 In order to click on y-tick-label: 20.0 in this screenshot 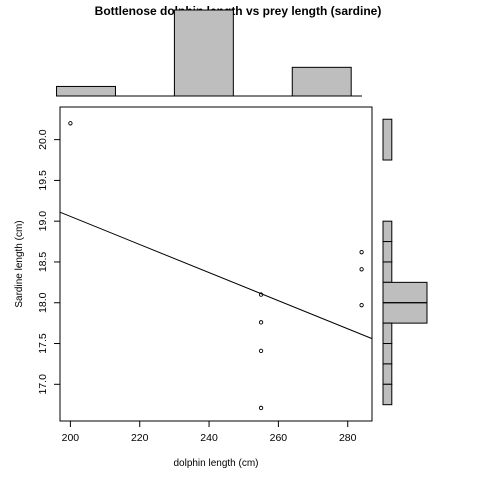, I will do `click(43, 139)`.